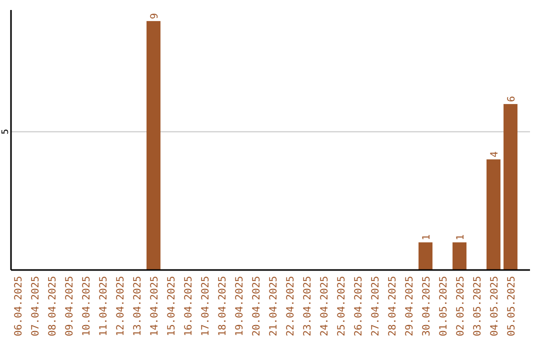 This screenshot has width=540, height=340. I want to click on x-tick-label: 13.04.2025, so click(138, 306).